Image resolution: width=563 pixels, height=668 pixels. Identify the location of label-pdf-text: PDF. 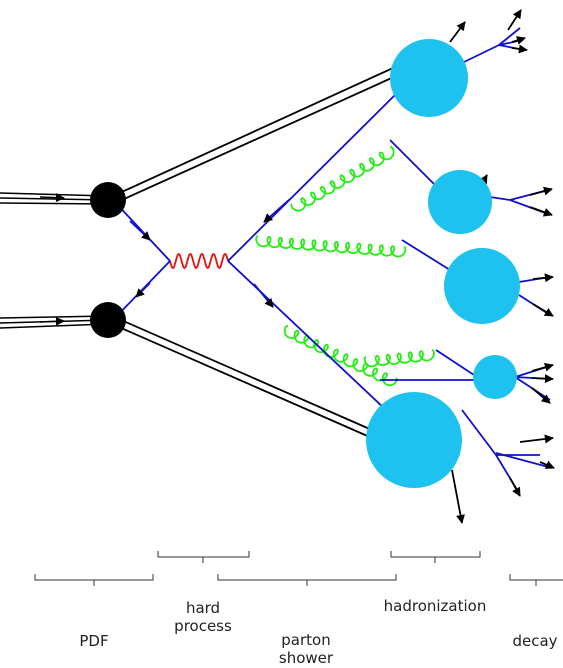
(94, 641).